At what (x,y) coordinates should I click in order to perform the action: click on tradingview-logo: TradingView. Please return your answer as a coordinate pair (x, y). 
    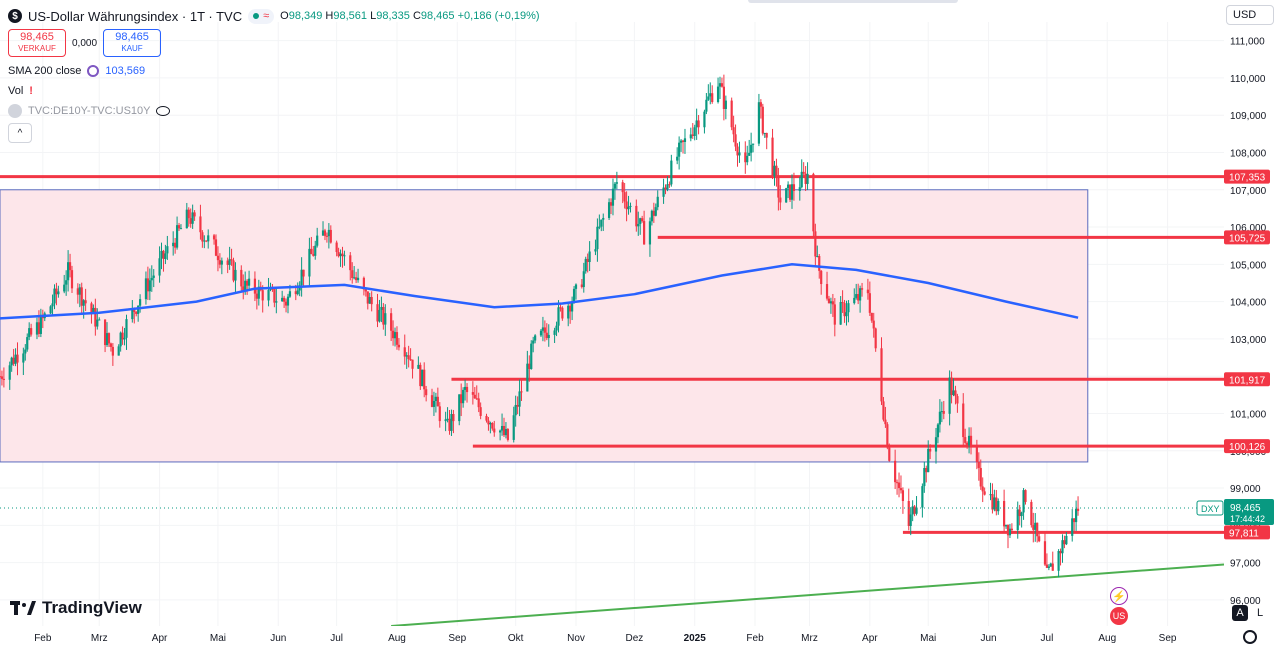
    Looking at the image, I should click on (76, 608).